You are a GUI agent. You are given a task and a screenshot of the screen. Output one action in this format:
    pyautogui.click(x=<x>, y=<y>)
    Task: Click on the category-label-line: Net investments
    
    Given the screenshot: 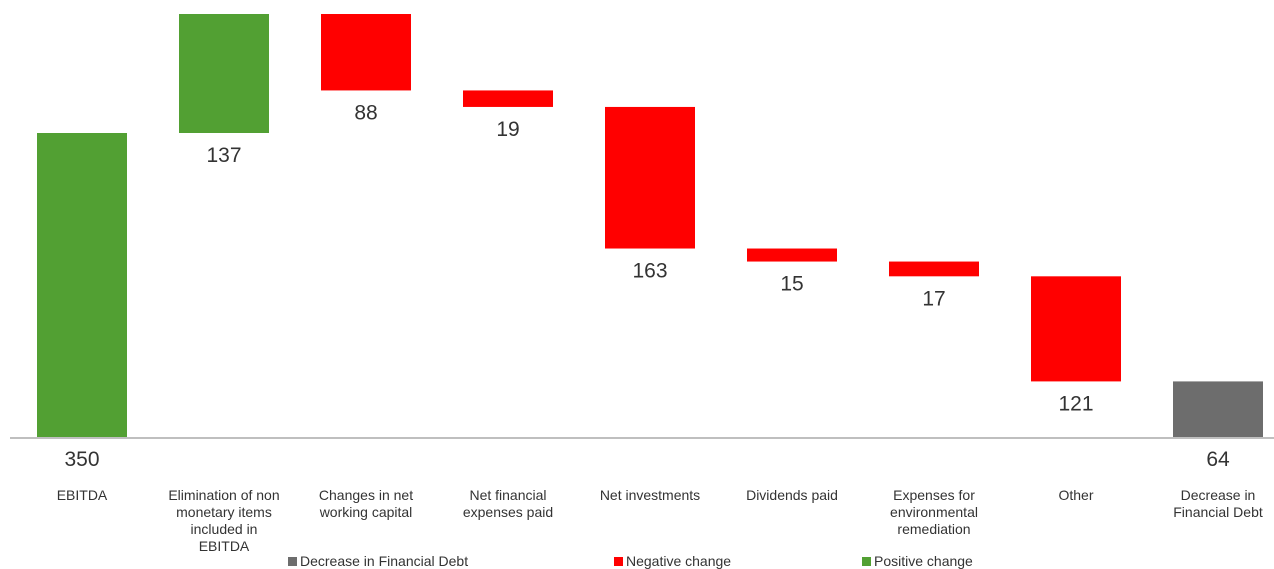 What is the action you would take?
    pyautogui.click(x=650, y=495)
    